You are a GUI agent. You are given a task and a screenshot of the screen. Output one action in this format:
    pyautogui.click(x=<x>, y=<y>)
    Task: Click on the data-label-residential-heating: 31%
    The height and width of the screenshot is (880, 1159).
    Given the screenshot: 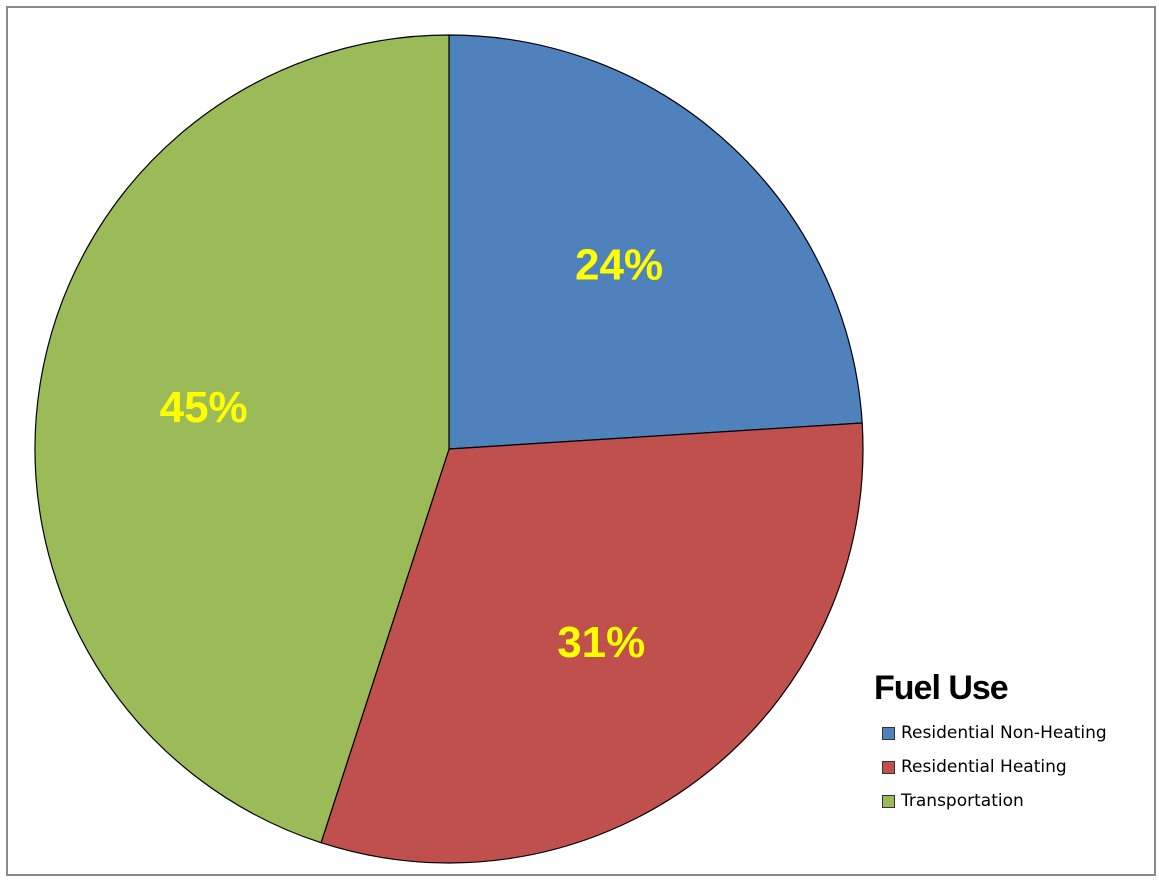 What is the action you would take?
    pyautogui.click(x=601, y=642)
    